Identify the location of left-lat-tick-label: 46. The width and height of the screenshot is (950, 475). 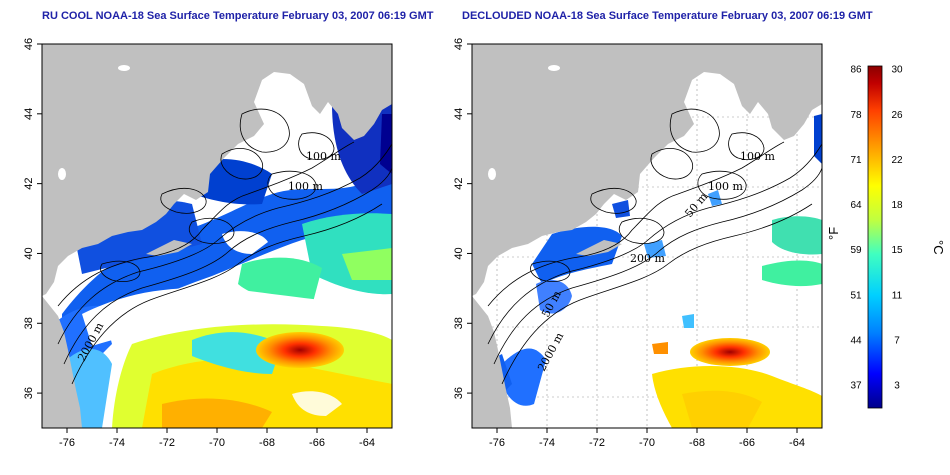
(29, 44).